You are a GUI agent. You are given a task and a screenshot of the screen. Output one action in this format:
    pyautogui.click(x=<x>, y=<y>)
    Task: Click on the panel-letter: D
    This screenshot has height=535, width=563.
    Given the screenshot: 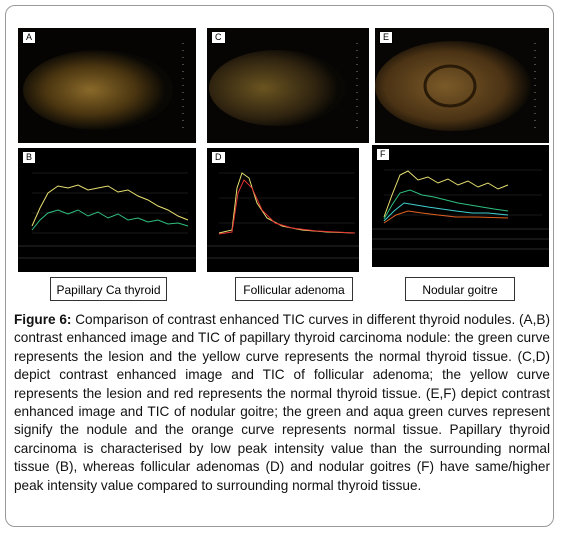 What is the action you would take?
    pyautogui.click(x=218, y=157)
    